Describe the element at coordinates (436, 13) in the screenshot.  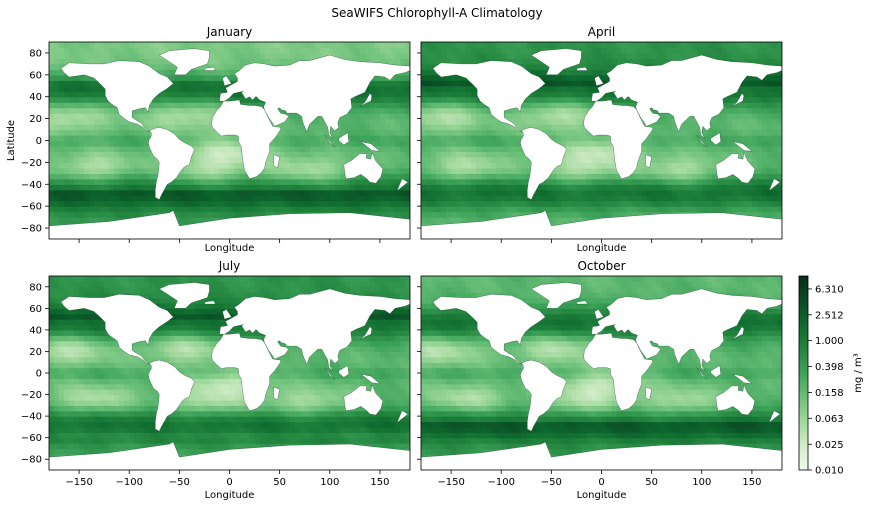
I see `figure-title: SeaWIFS Chlorophyll-A Climatology` at that location.